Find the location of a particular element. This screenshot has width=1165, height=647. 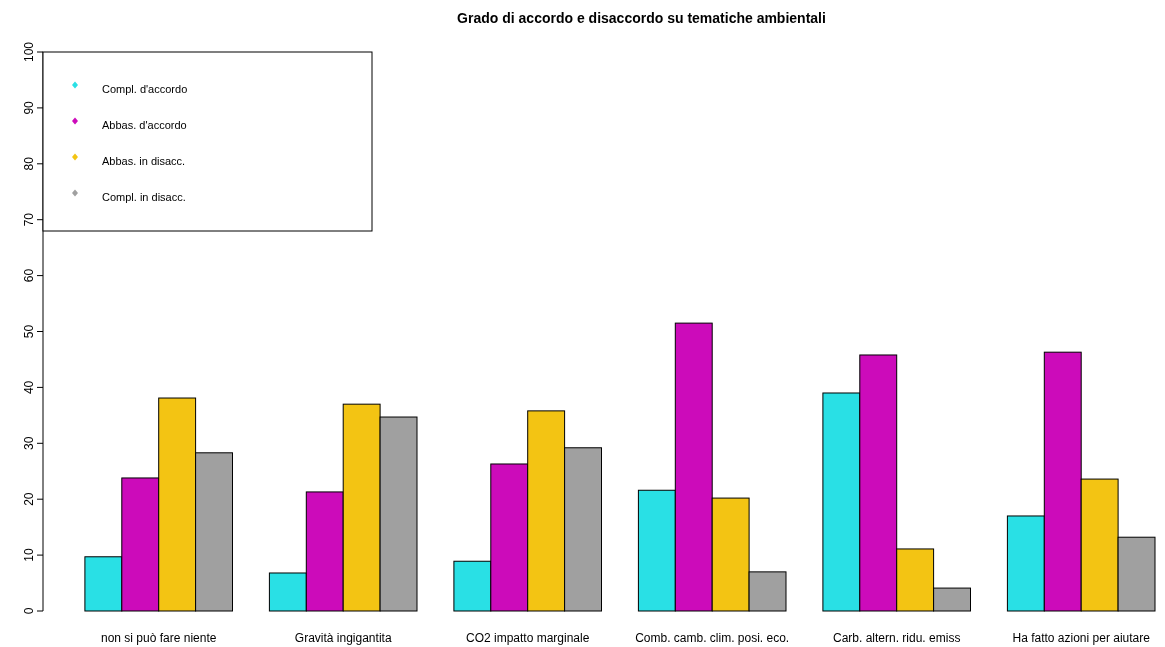

y-tick-label: 40 is located at coordinates (29, 387).